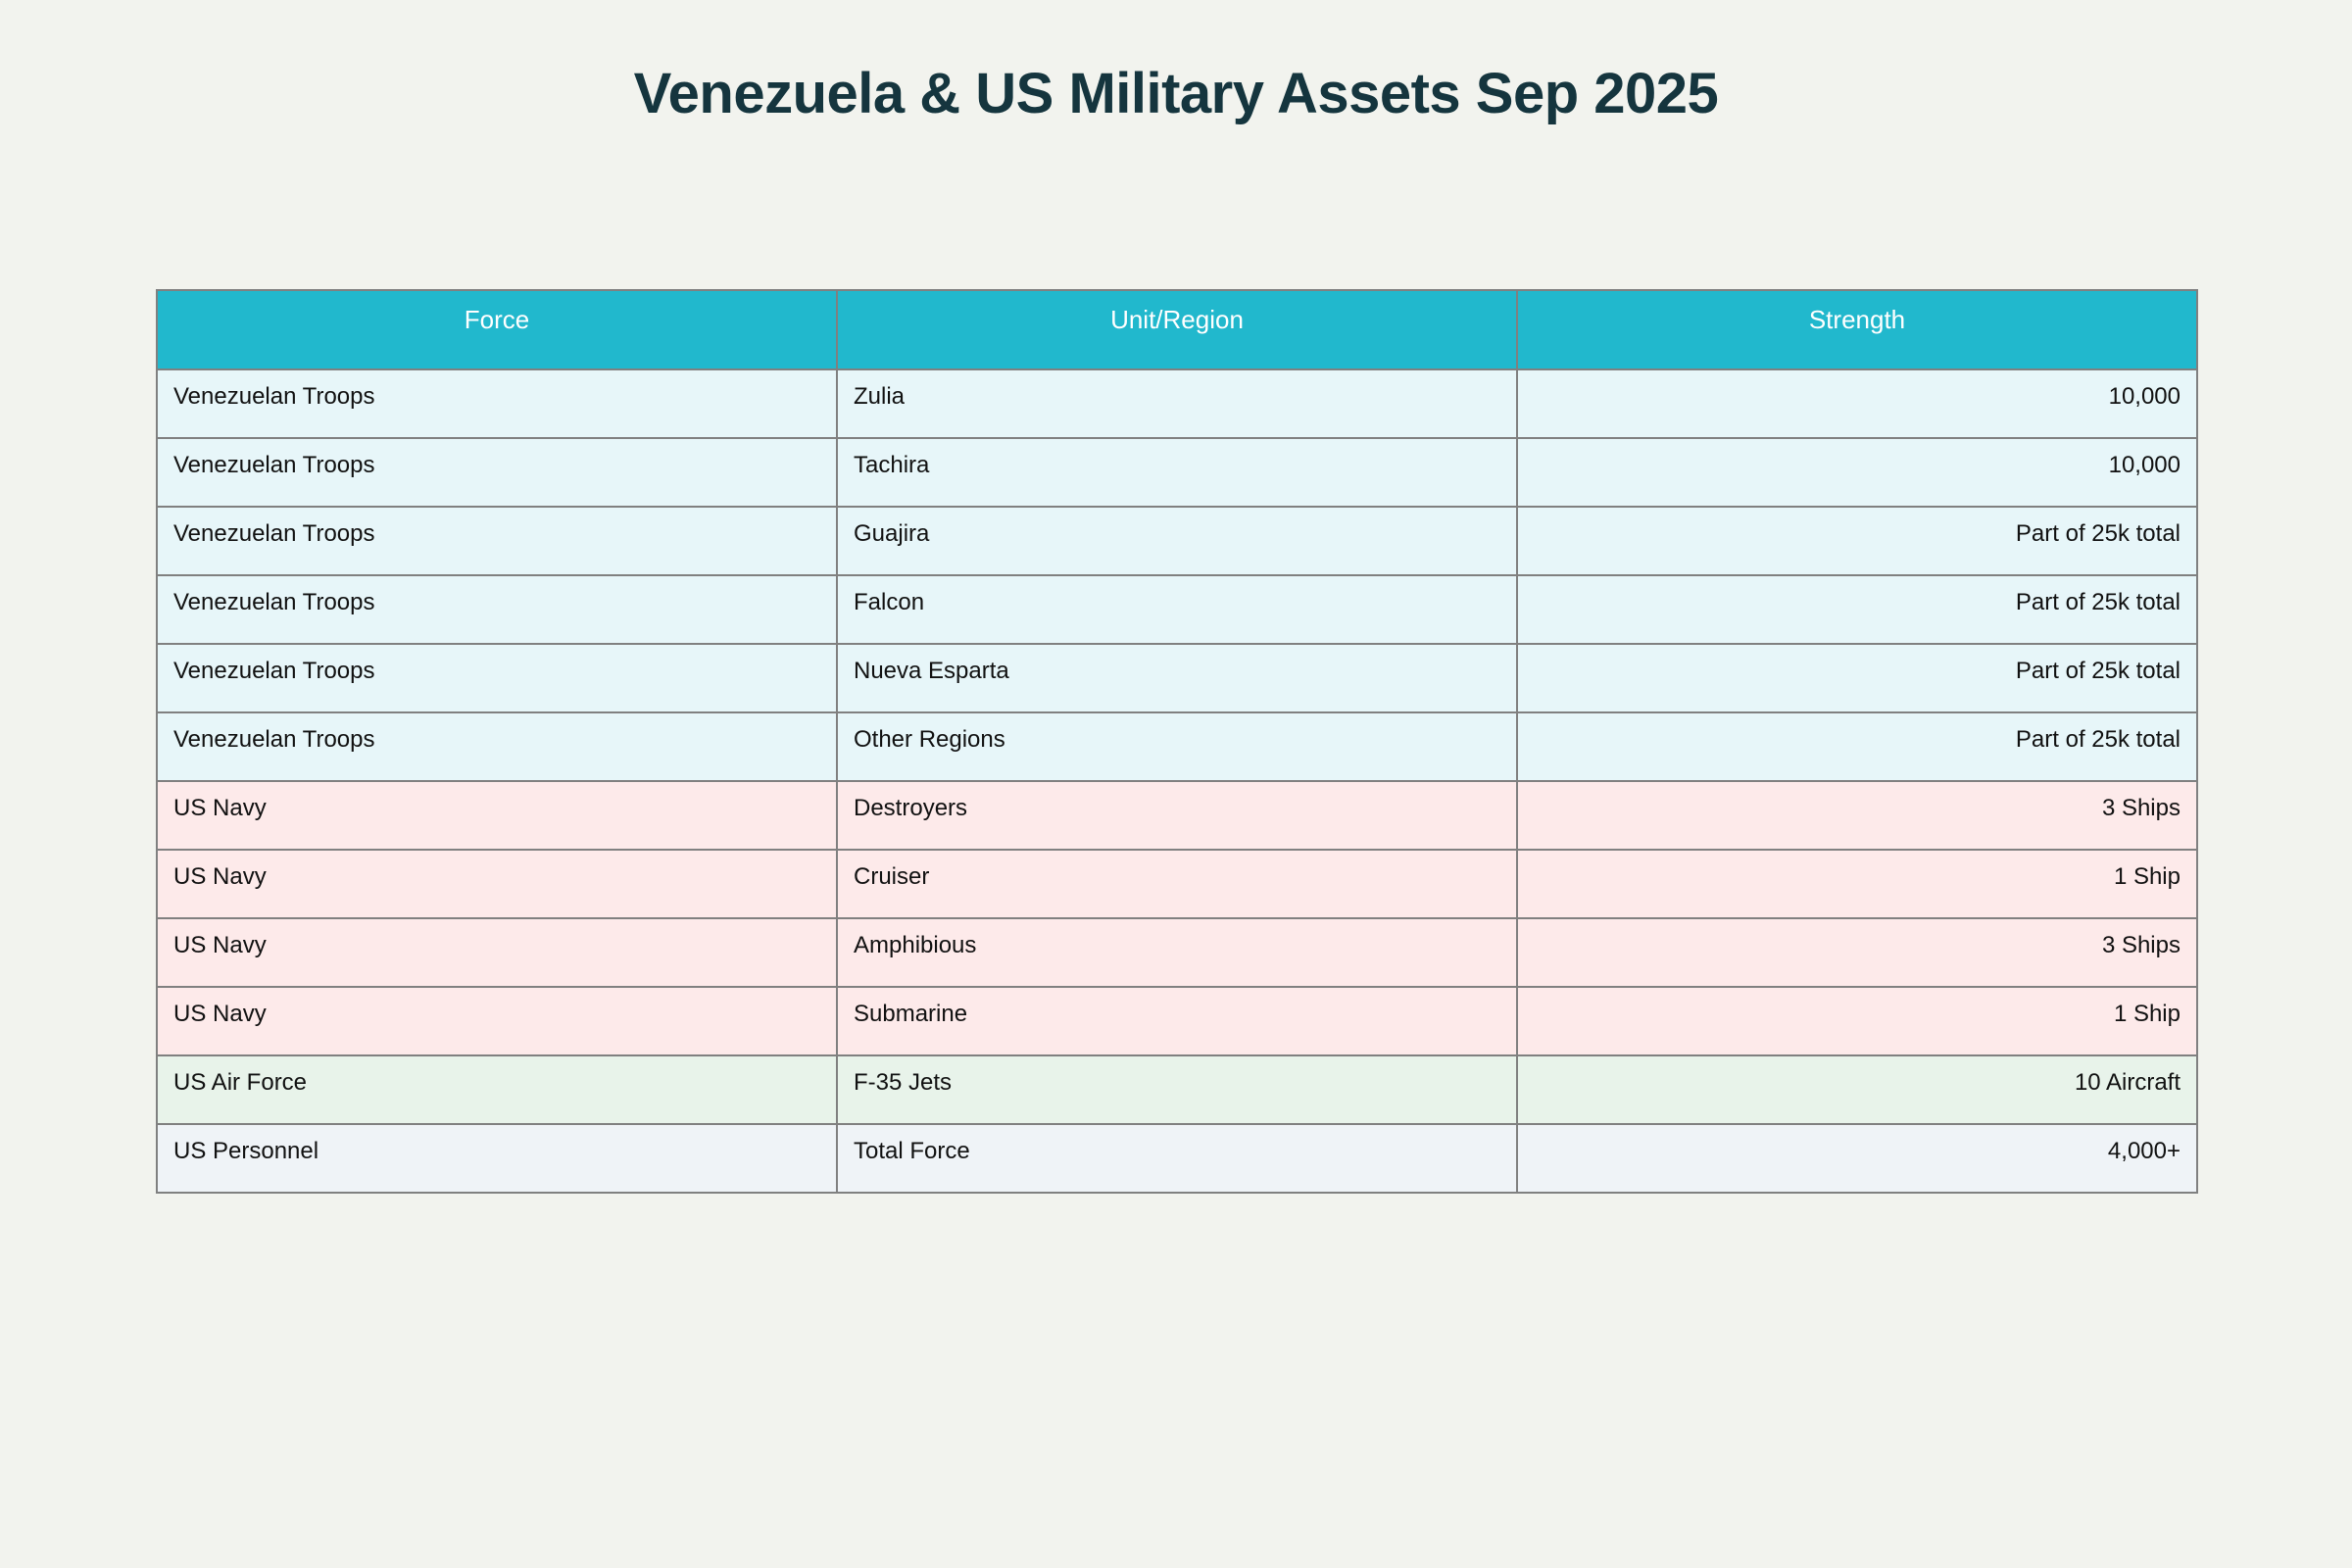  I want to click on cell-unit-region: Guajira, so click(1177, 541).